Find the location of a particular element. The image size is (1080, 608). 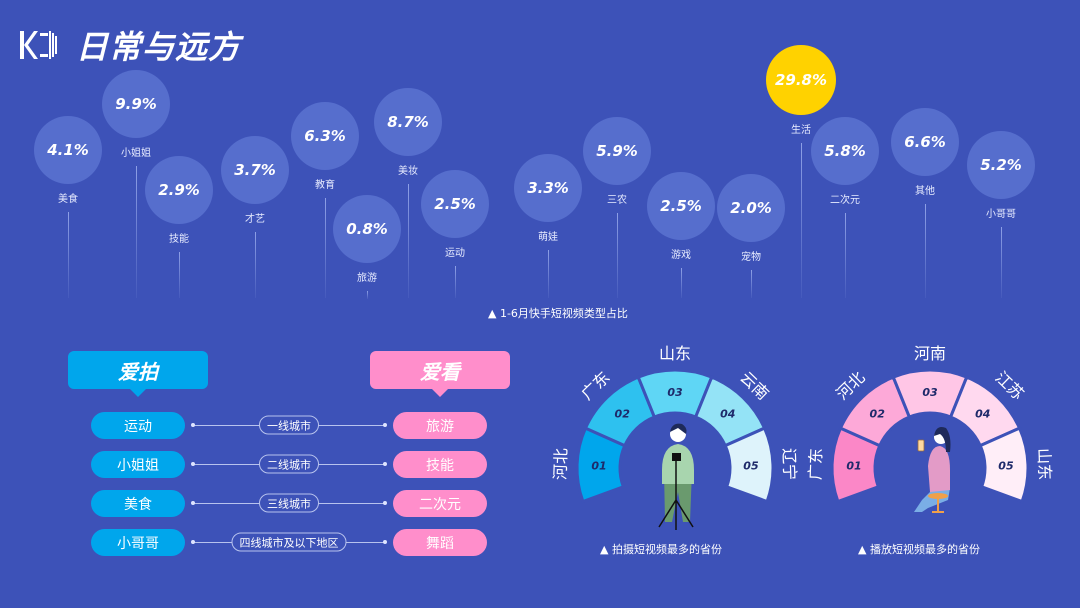

shoot-category: 美食 is located at coordinates (138, 503).